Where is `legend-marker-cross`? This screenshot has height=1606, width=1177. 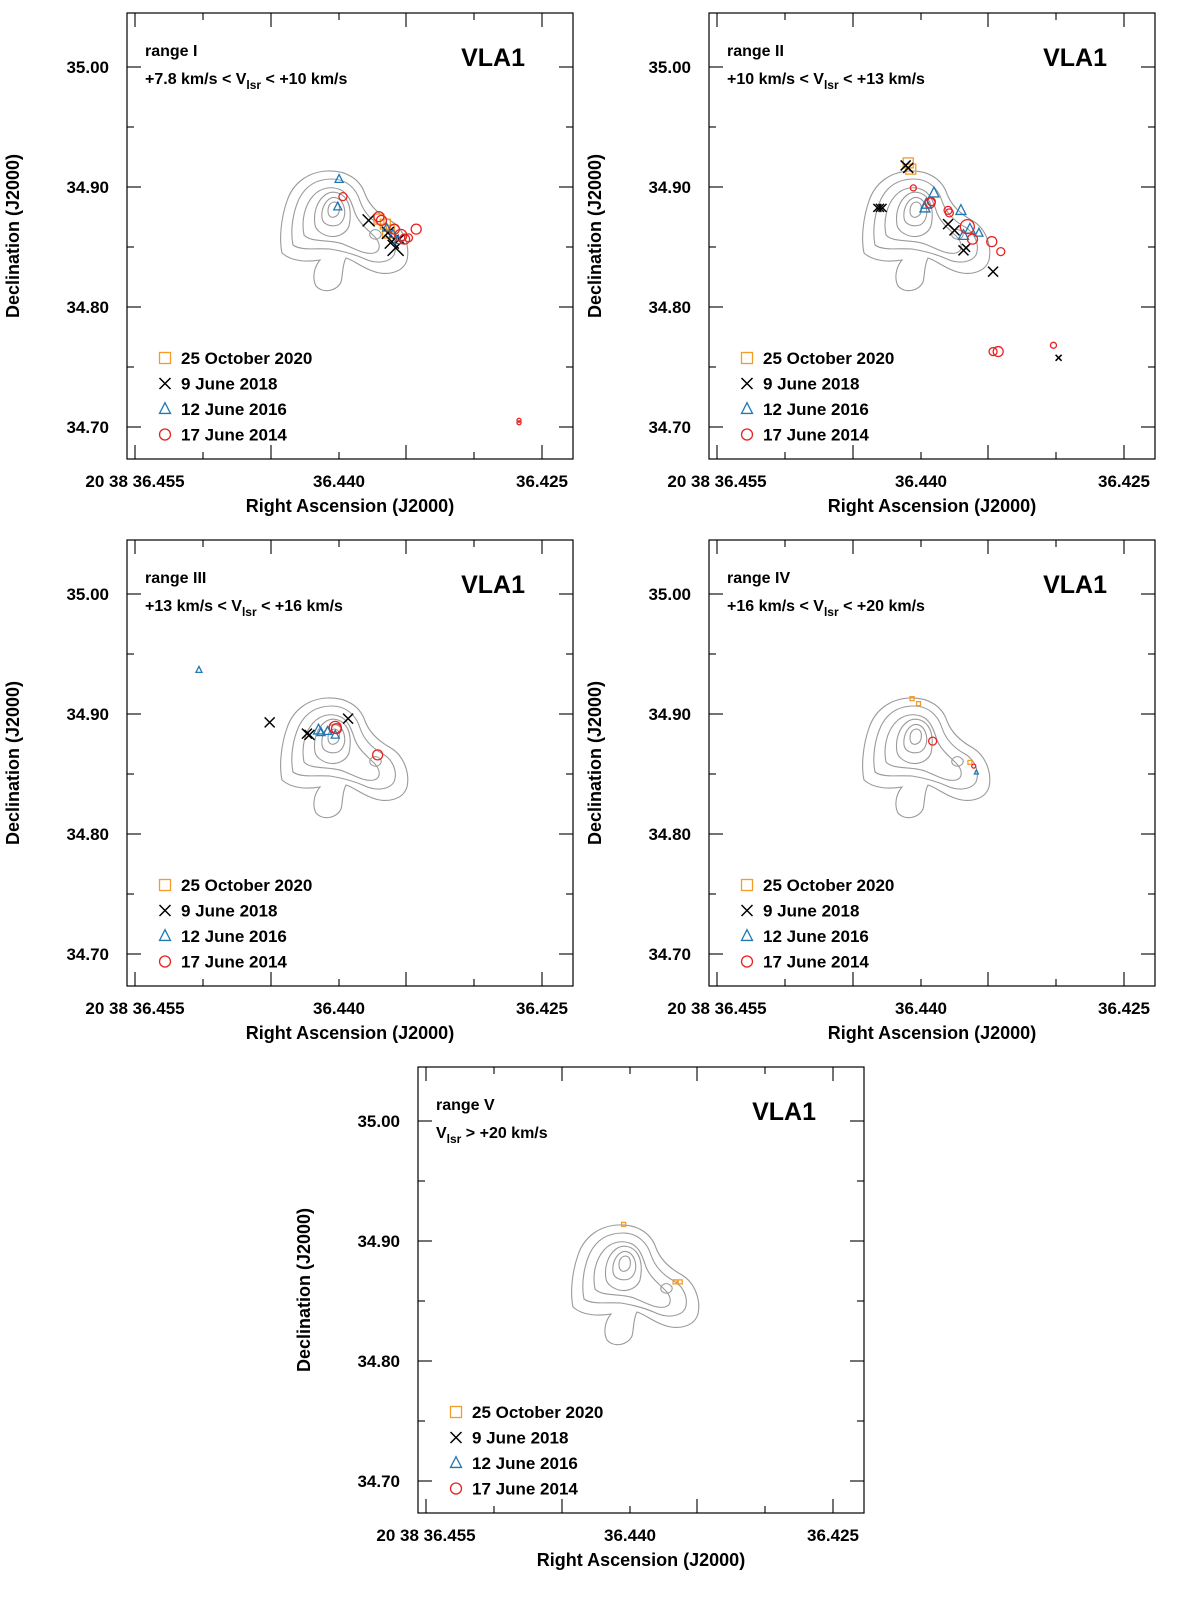 legend-marker-cross is located at coordinates (747, 383).